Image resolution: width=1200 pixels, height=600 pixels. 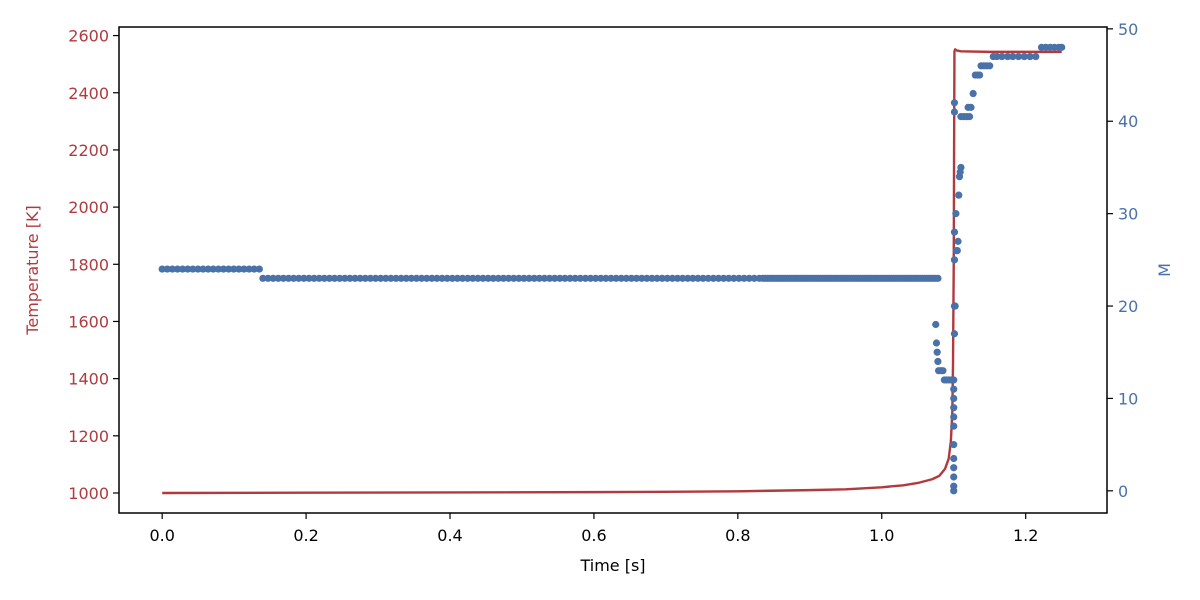 What do you see at coordinates (881, 535) in the screenshot?
I see `x-tick-label: 1.0` at bounding box center [881, 535].